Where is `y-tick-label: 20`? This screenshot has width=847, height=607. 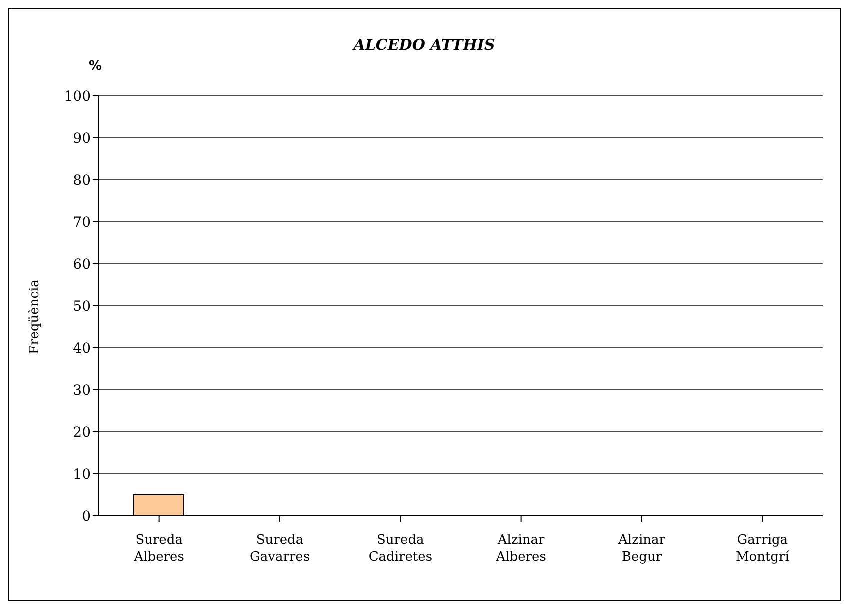 y-tick-label: 20 is located at coordinates (82, 432).